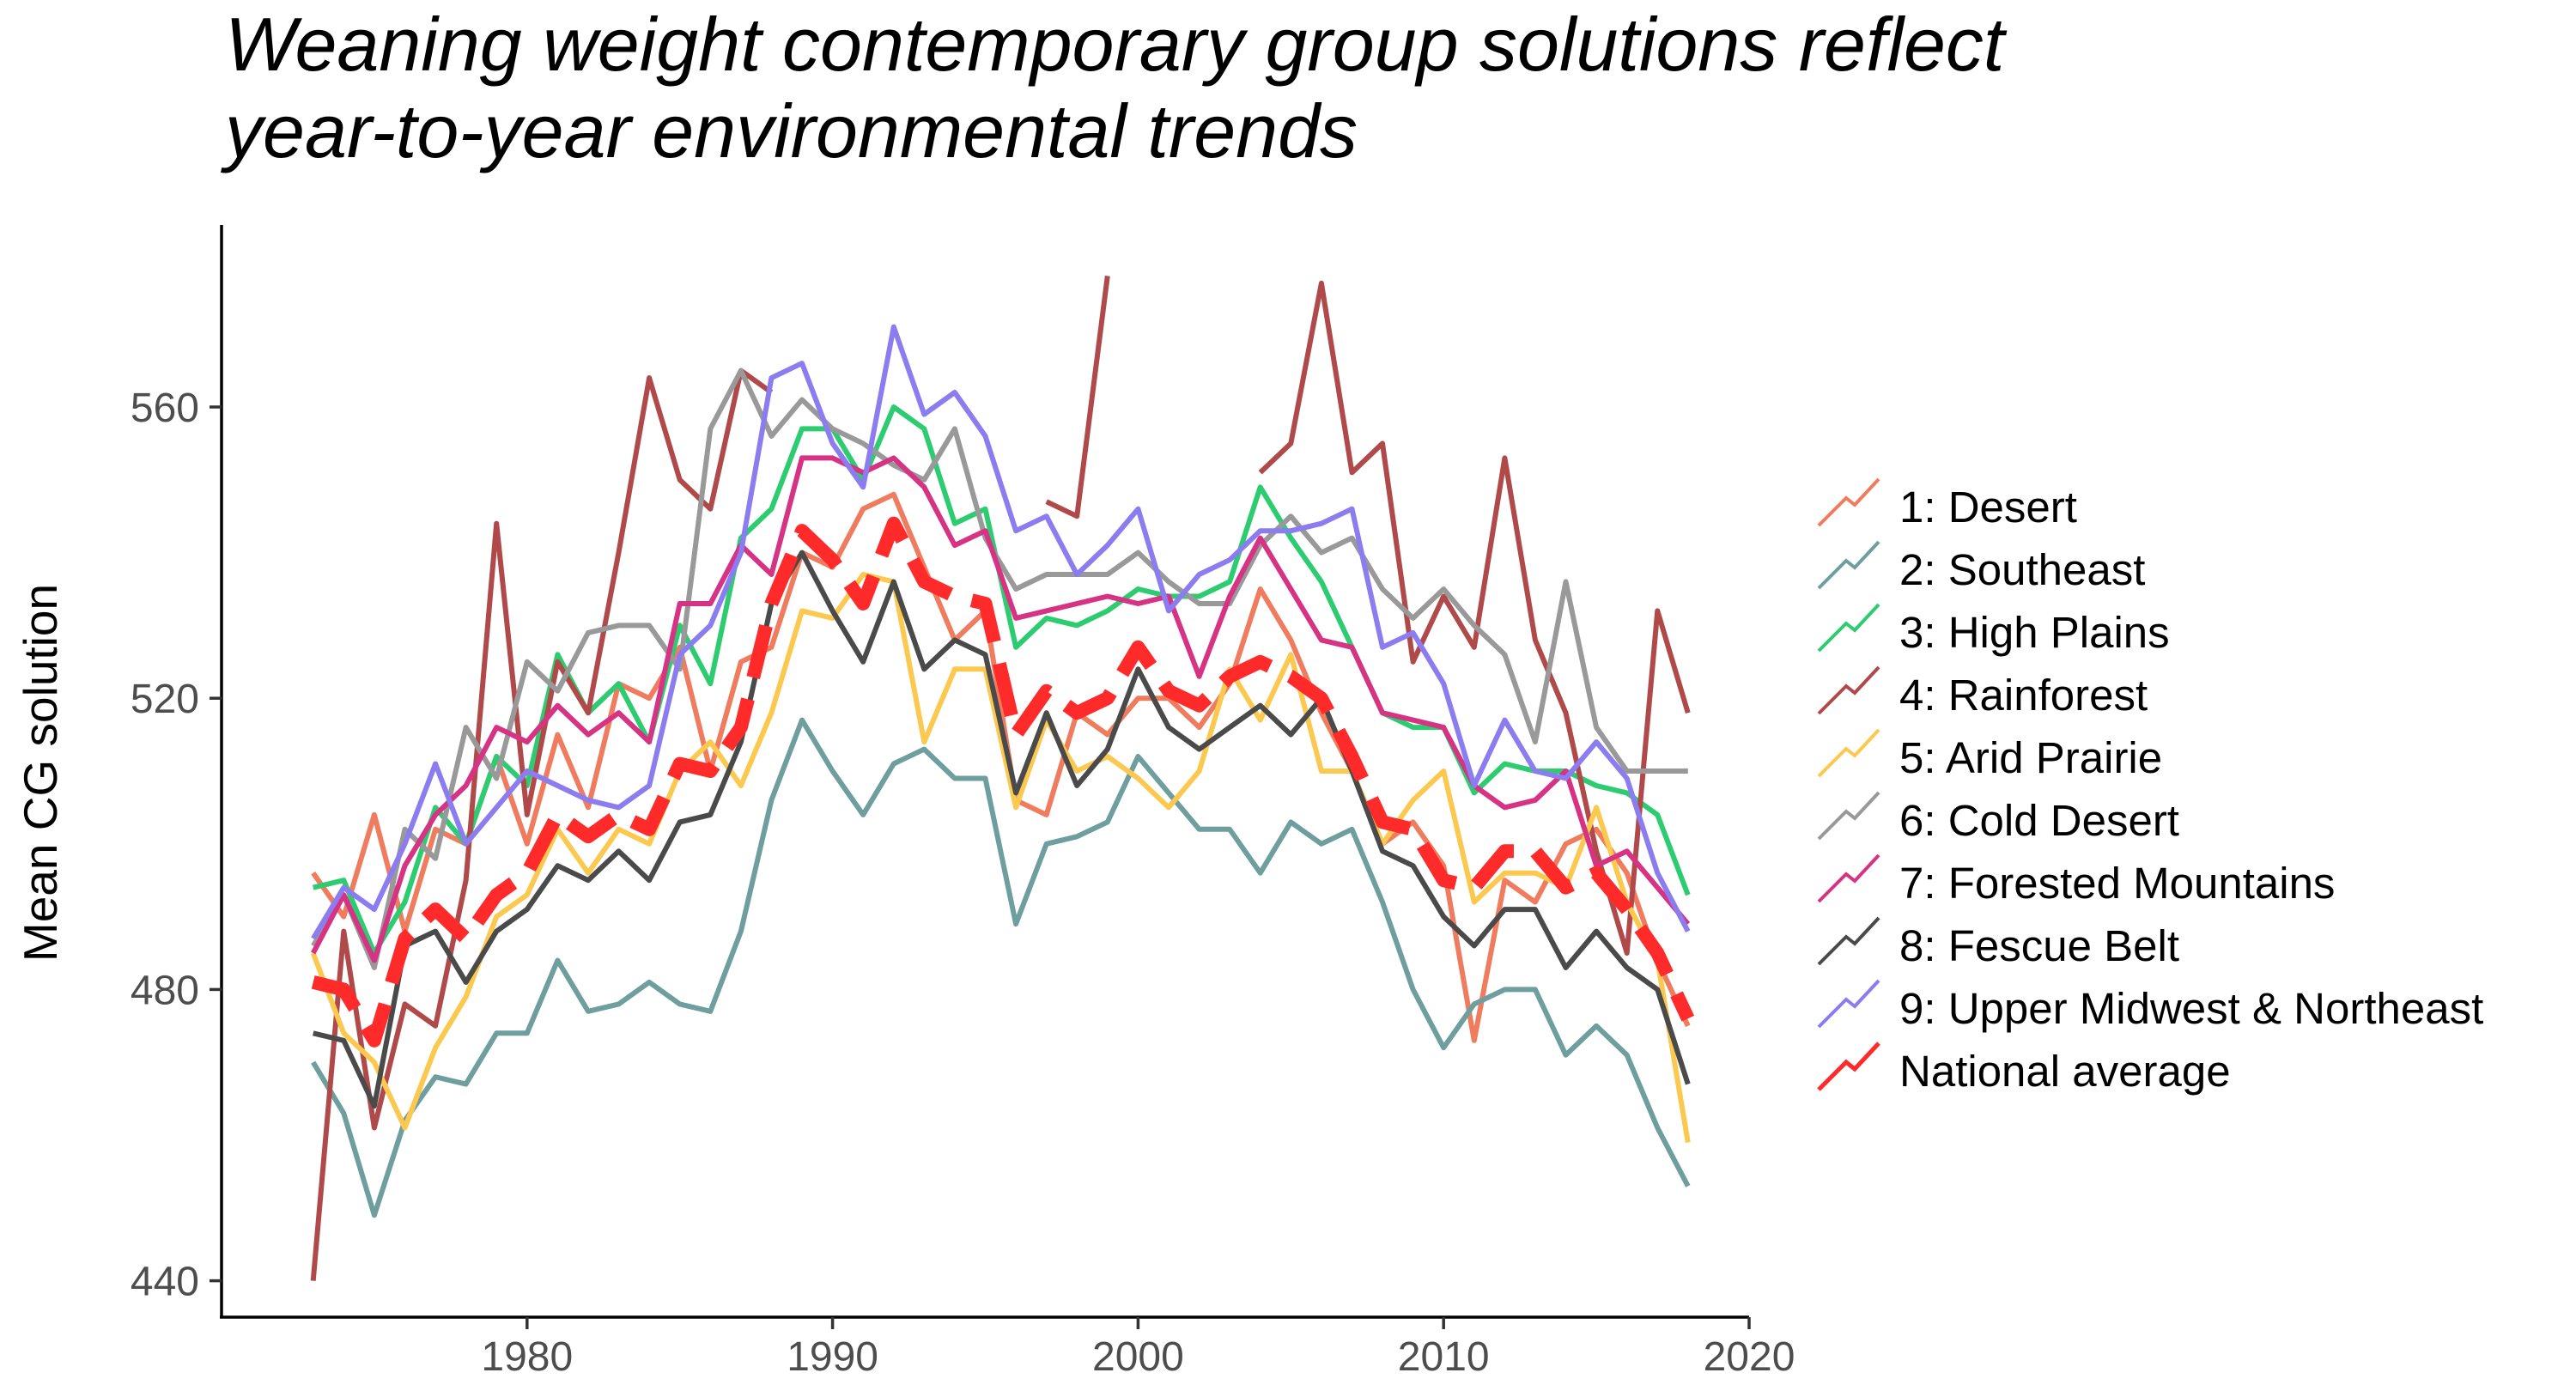 The height and width of the screenshot is (1391, 2576). I want to click on x-tick-label: 1990, so click(832, 1357).